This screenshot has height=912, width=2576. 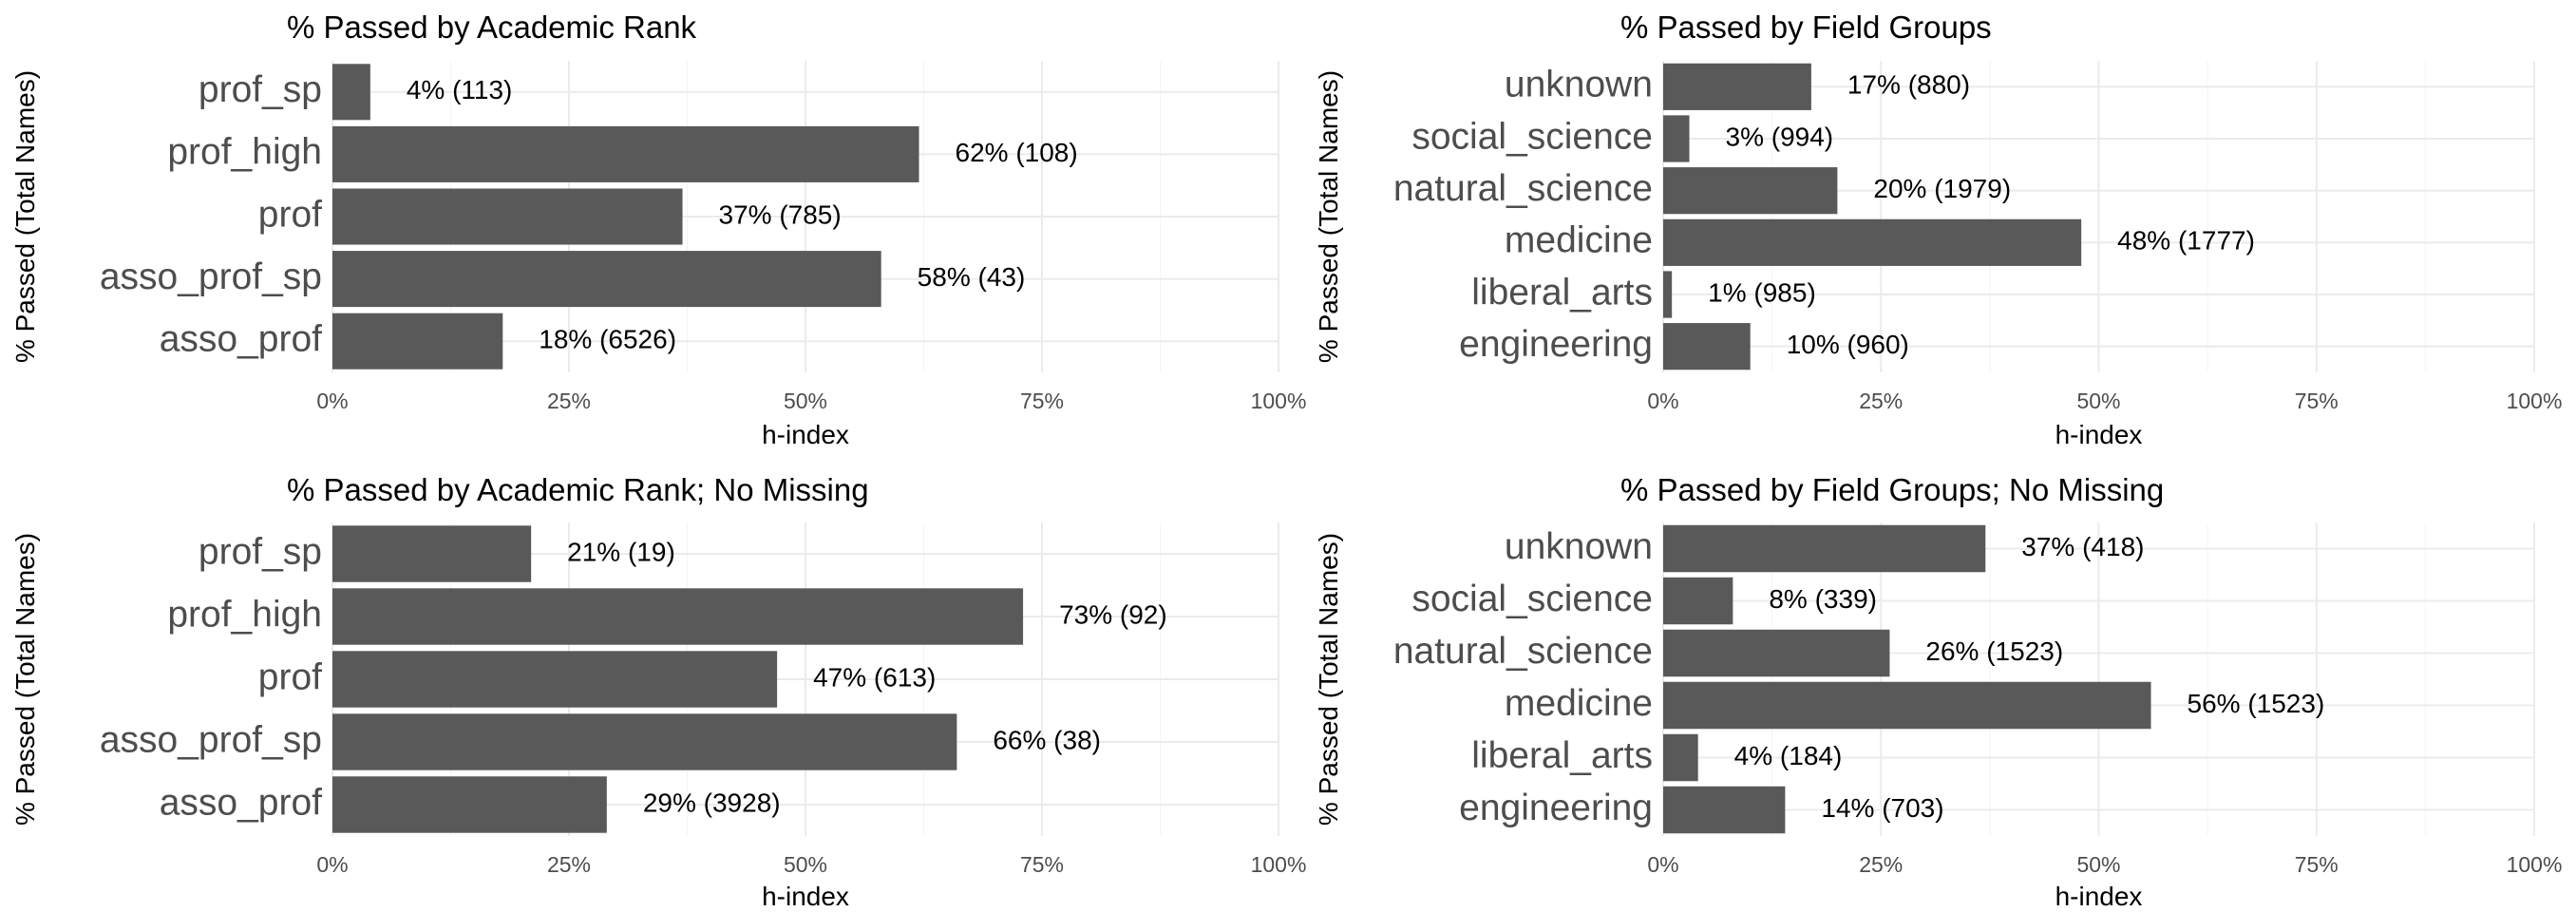 I want to click on data-label: 58% (43), so click(x=972, y=277).